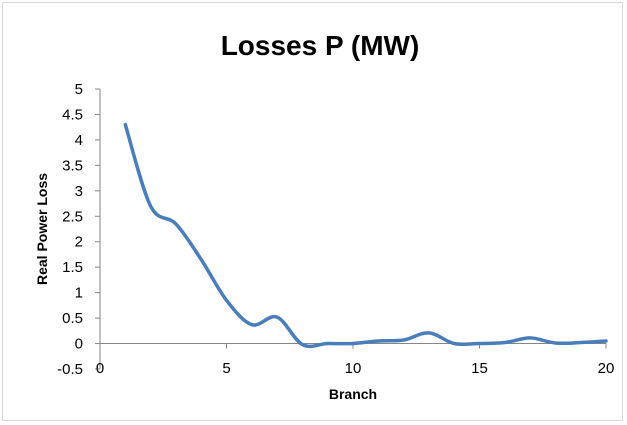 The width and height of the screenshot is (627, 425). I want to click on x-tick-label: 10, so click(353, 368).